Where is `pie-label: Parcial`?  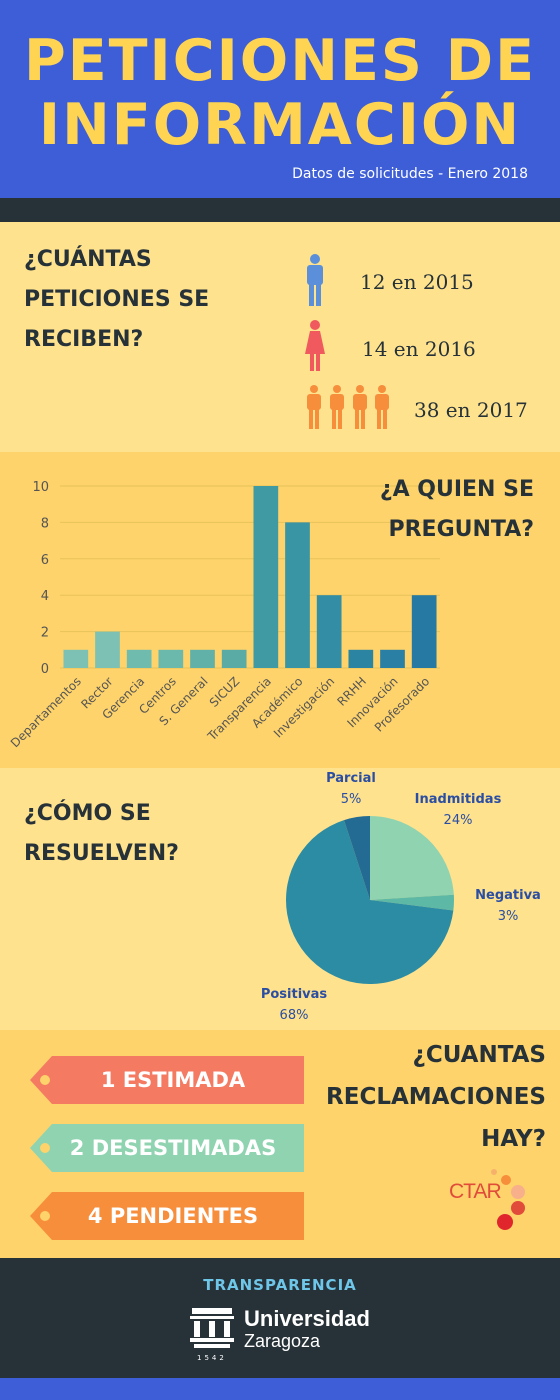
pie-label: Parcial is located at coordinates (351, 778).